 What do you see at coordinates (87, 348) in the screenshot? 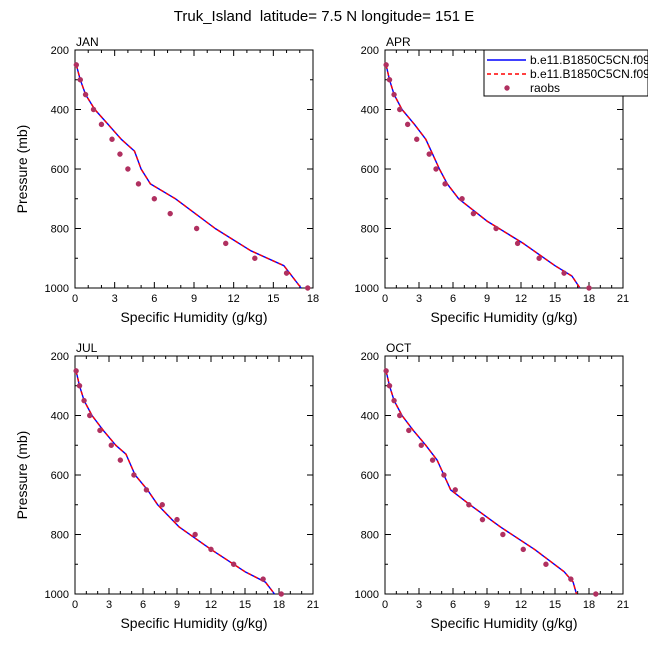
I see `panel-title: JUL` at bounding box center [87, 348].